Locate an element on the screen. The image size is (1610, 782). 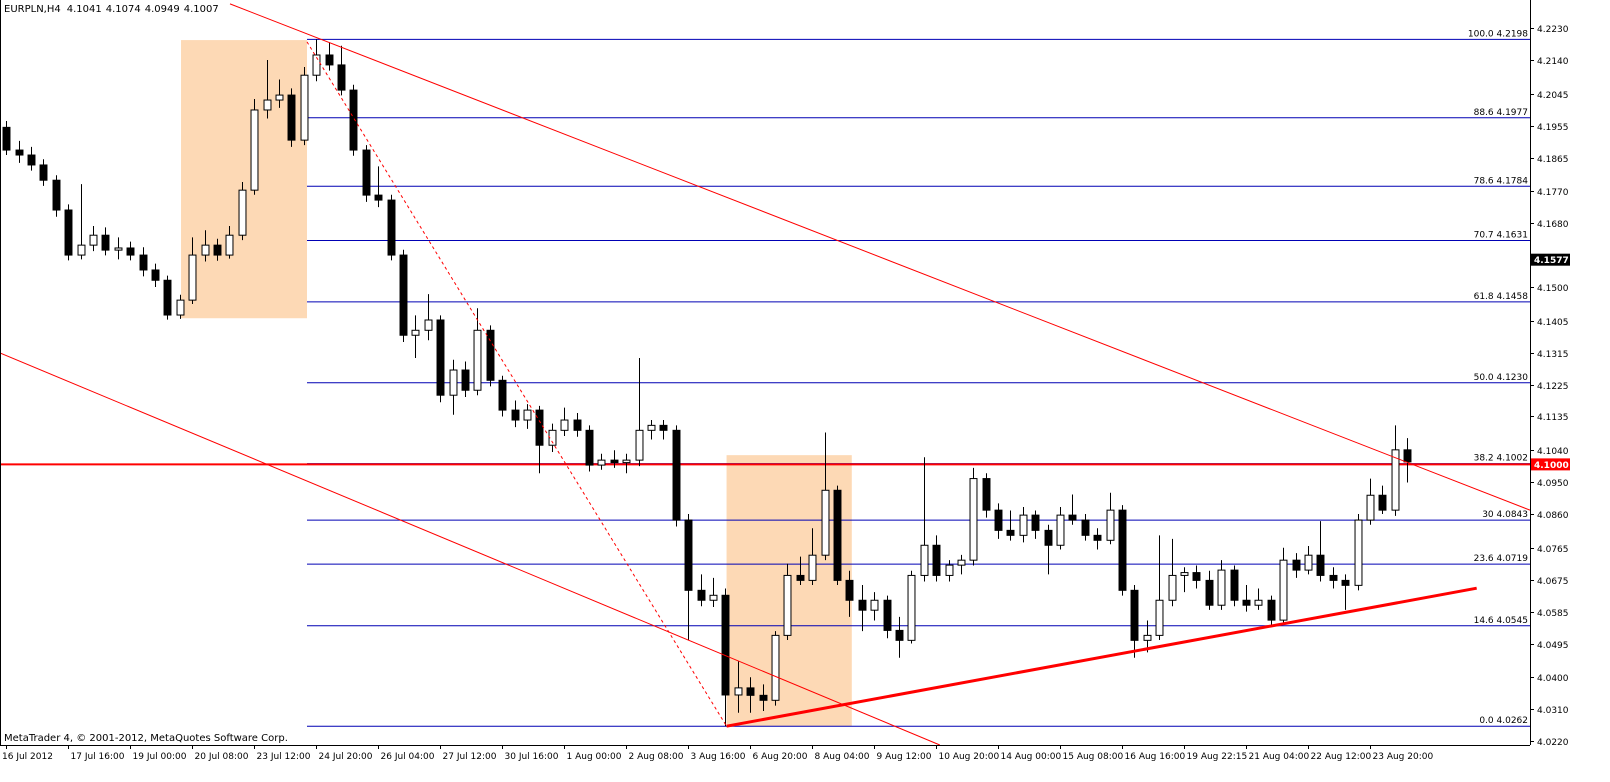
y-tick-label: 4.0950 is located at coordinates (1553, 484).